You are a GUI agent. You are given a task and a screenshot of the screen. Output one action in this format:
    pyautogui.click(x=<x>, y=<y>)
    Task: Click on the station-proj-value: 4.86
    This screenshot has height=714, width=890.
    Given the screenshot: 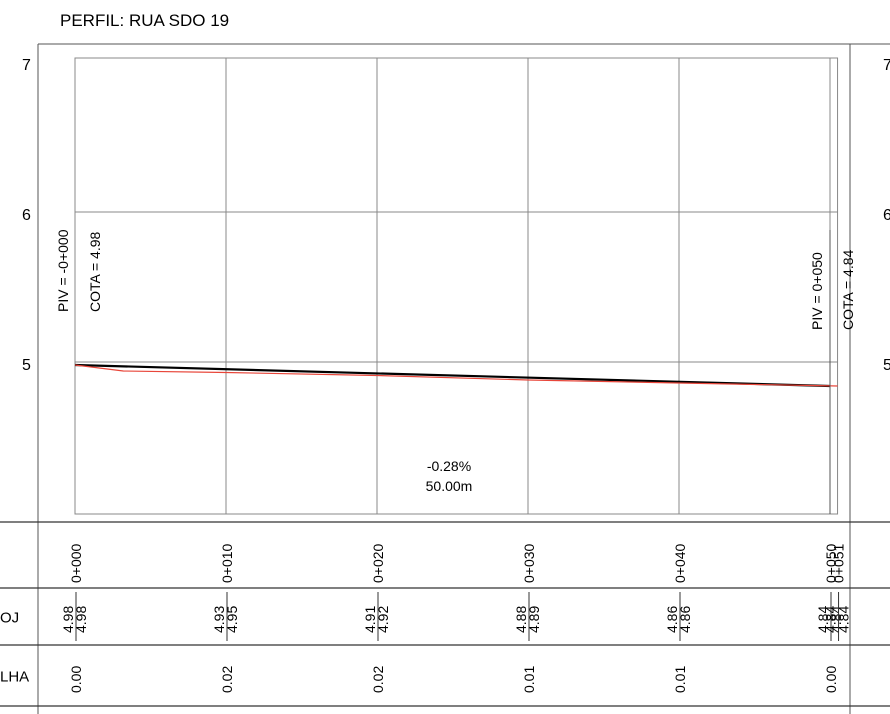 What is the action you would take?
    pyautogui.click(x=672, y=619)
    